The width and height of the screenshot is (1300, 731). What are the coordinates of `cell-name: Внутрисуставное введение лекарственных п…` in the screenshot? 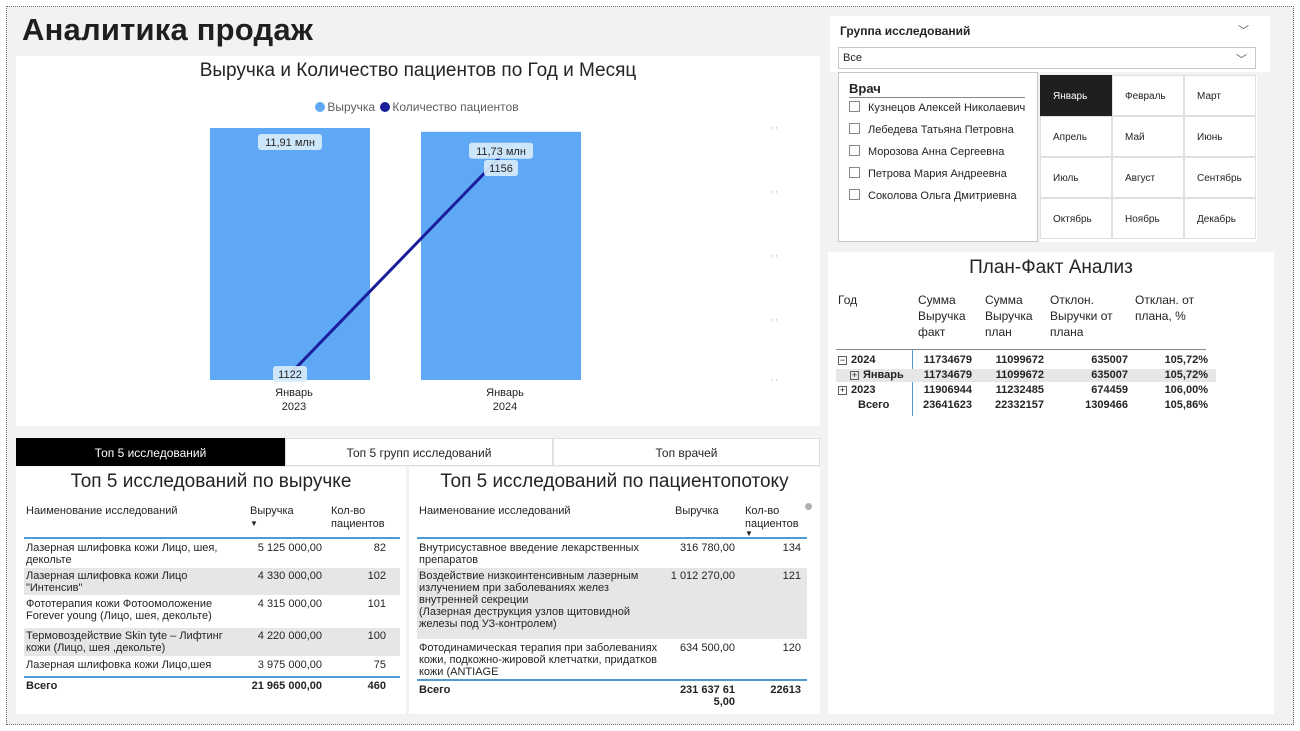 It's located at (529, 554).